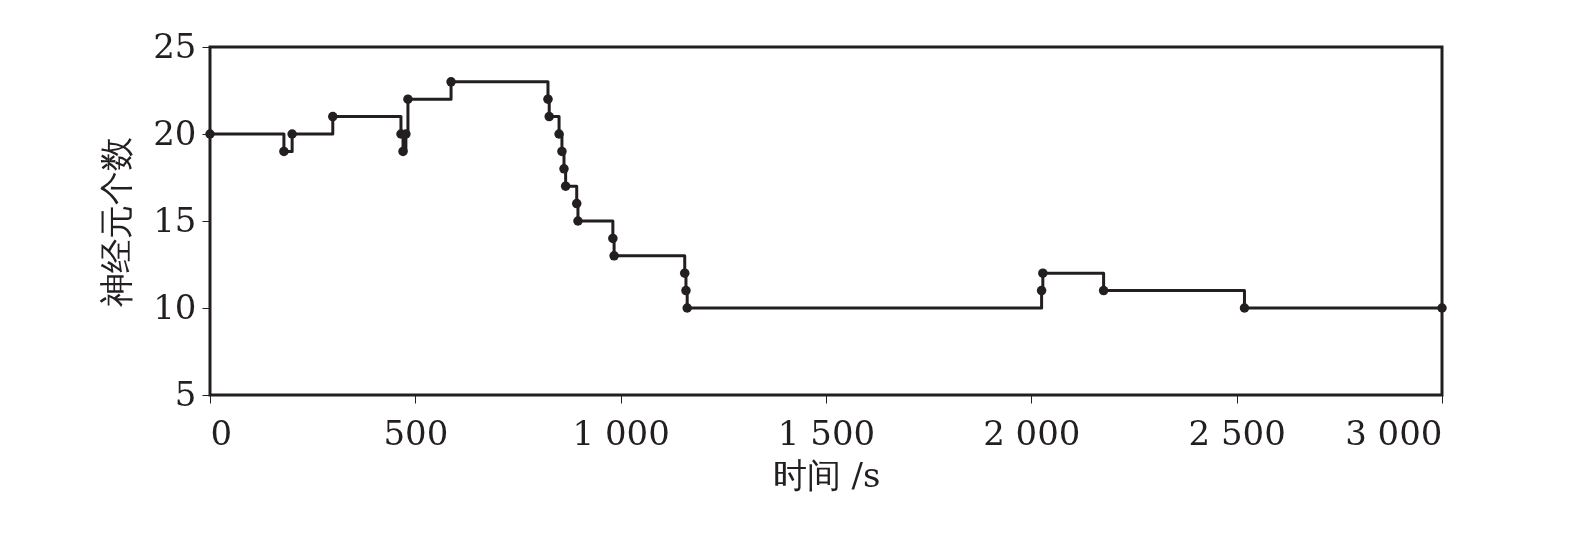 This screenshot has height=534, width=1575. I want to click on x-axis-title: 时间 /s, so click(826, 474).